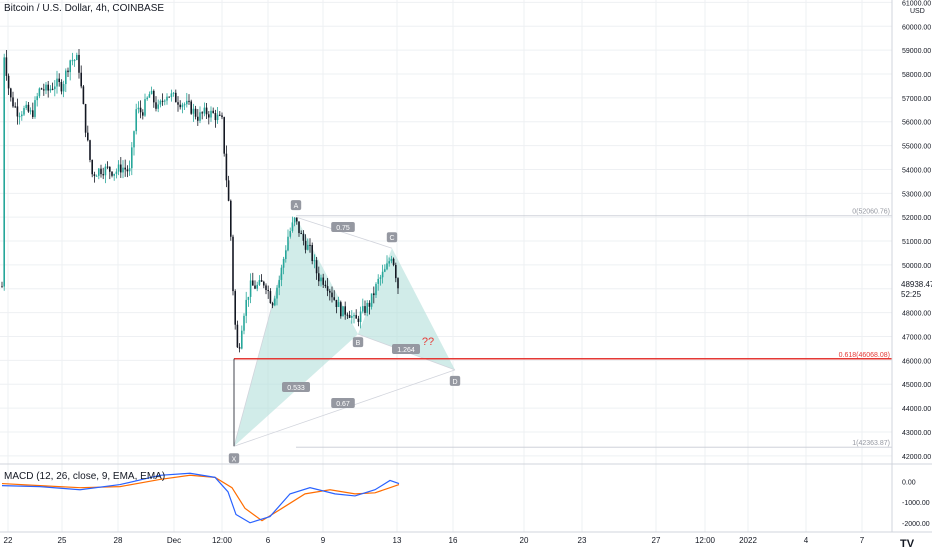  Describe the element at coordinates (916, 27) in the screenshot. I see `price-tick-label: 60000.00` at that location.